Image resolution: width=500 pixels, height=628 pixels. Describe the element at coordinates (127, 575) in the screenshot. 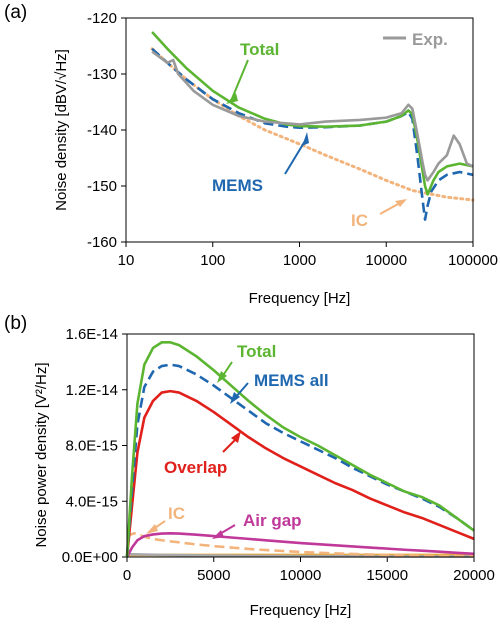

I see `chart-b-xtick-label: 0` at that location.